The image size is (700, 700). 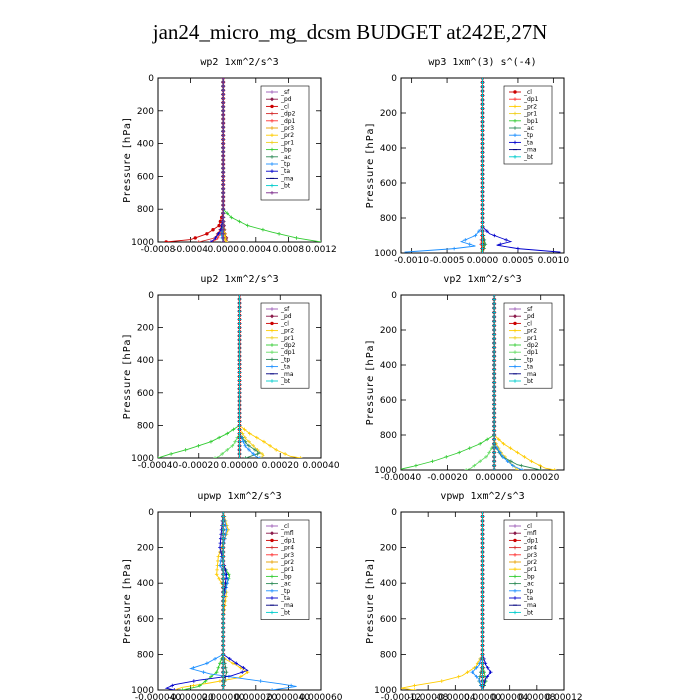 I want to click on x-tick-label: -0.00040, so click(x=401, y=478).